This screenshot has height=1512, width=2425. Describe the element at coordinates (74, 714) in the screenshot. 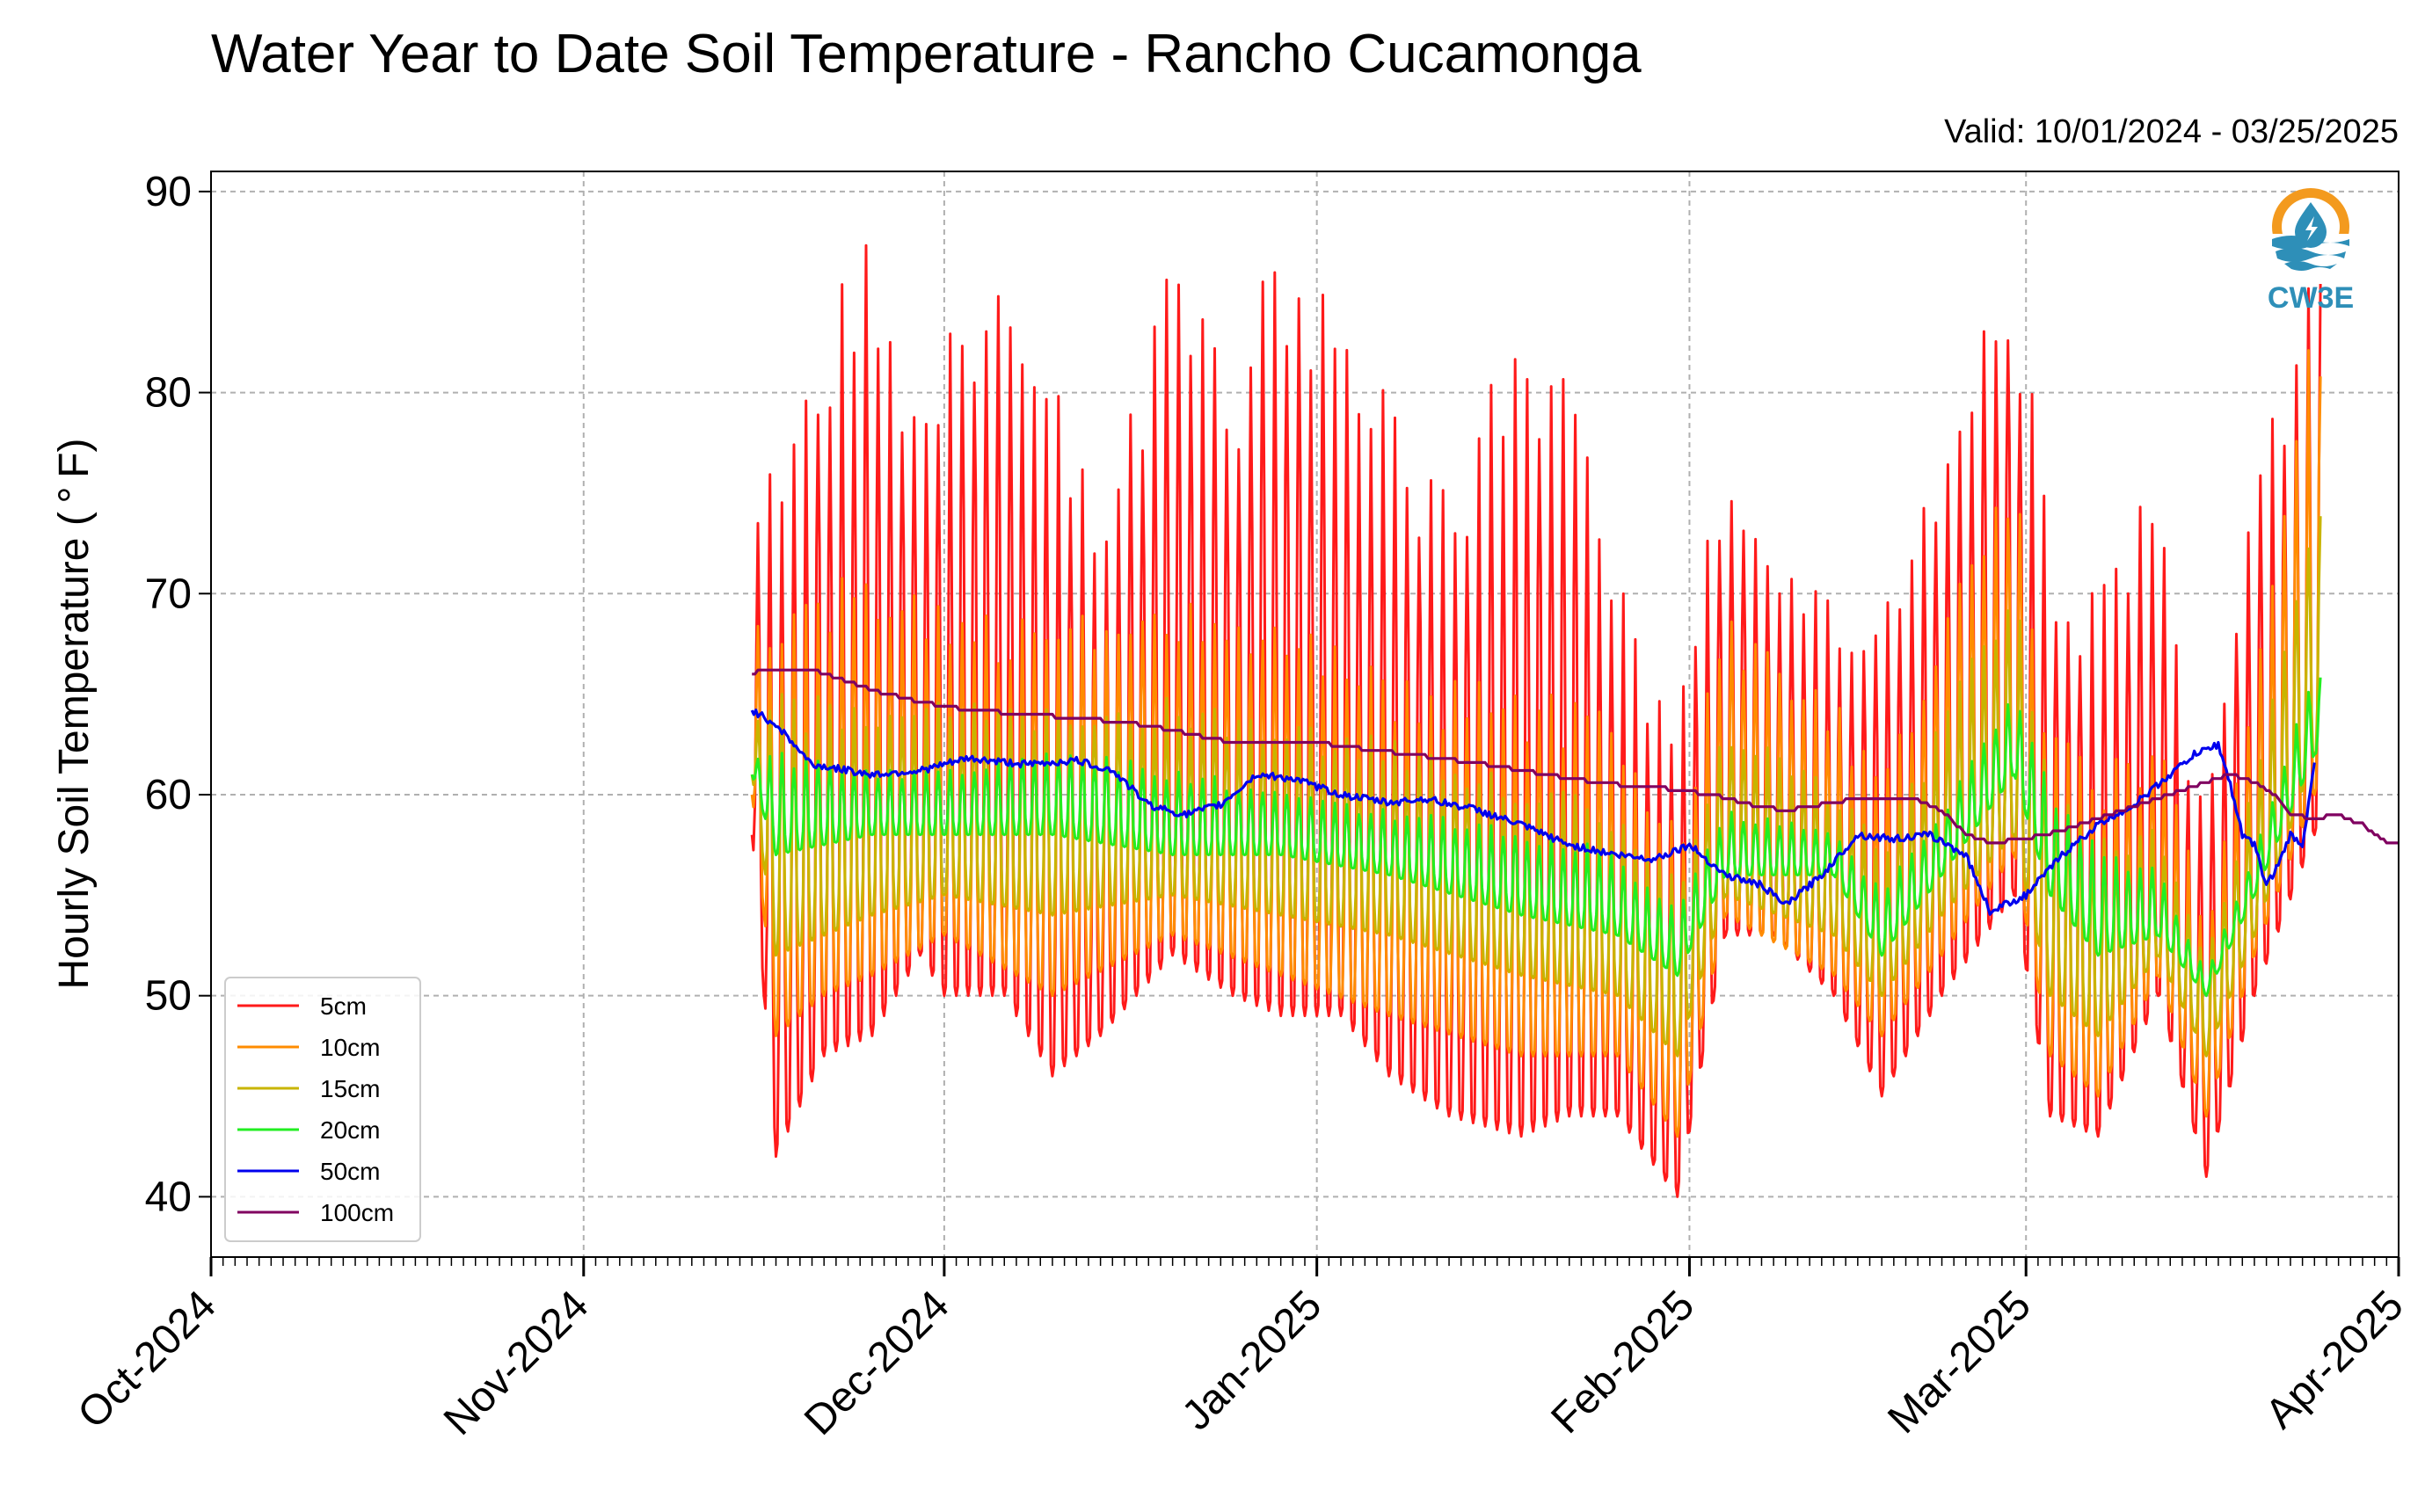

I see `y-axis-label: Hourly Soil Temperature ( ° F)` at that location.